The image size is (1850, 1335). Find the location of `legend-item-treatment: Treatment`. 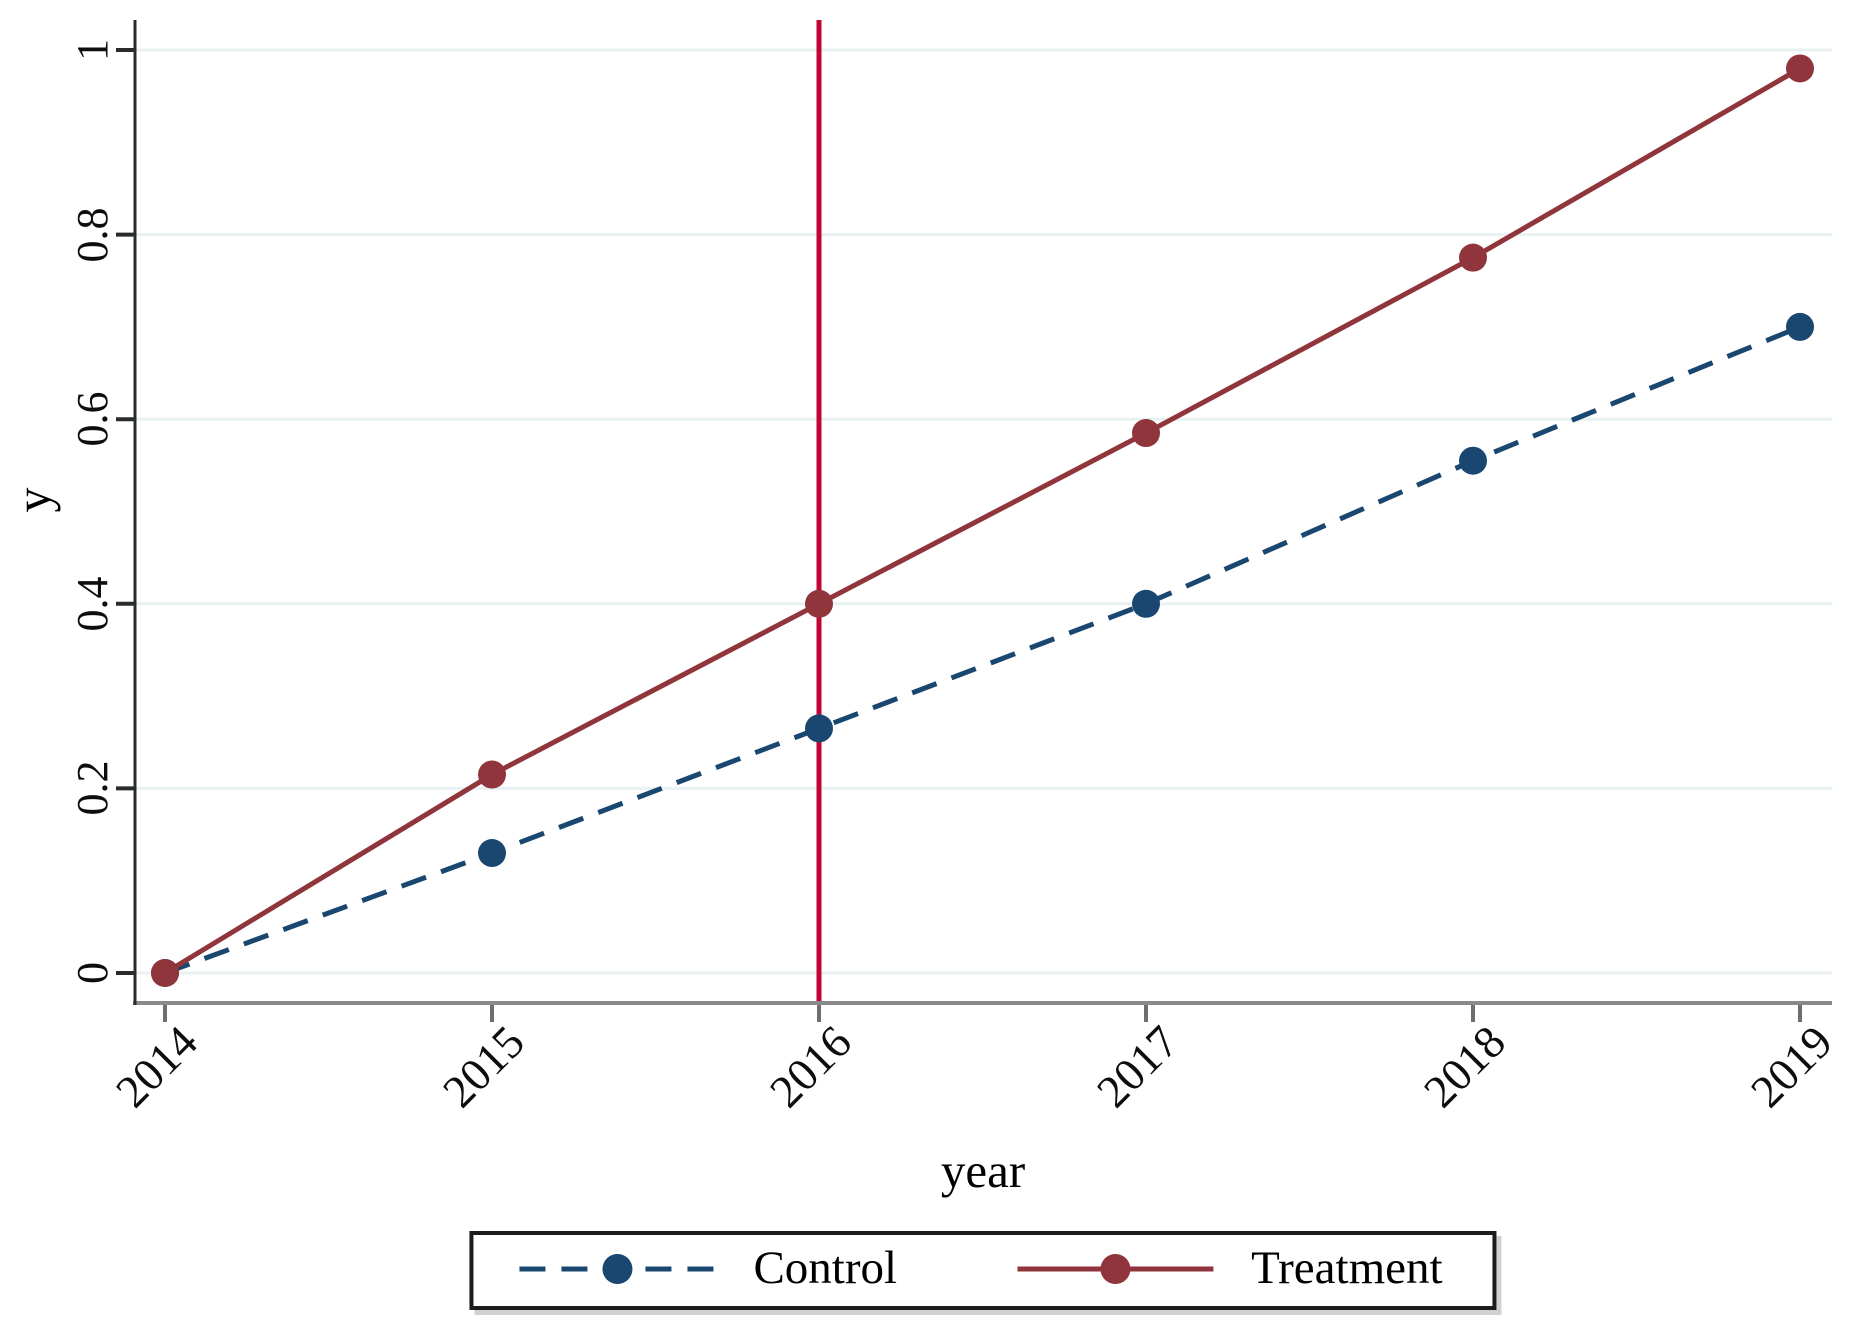

legend-item-treatment: Treatment is located at coordinates (1229, 1268).